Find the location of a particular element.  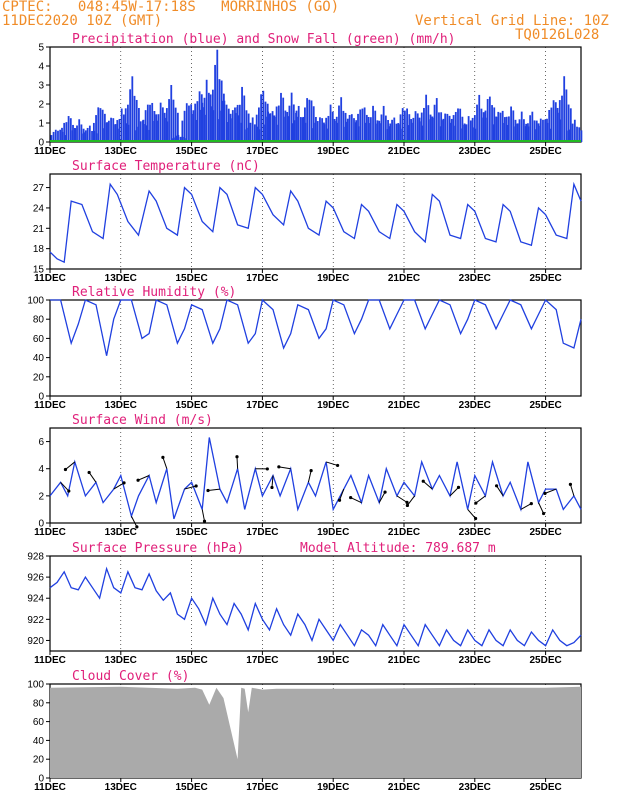

y-tick-label: 922 is located at coordinates (35, 620).